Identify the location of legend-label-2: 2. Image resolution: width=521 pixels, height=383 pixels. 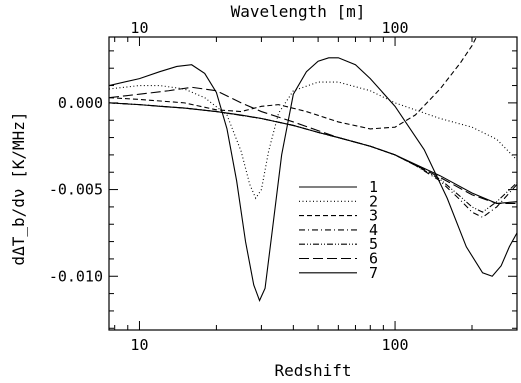
(373, 201).